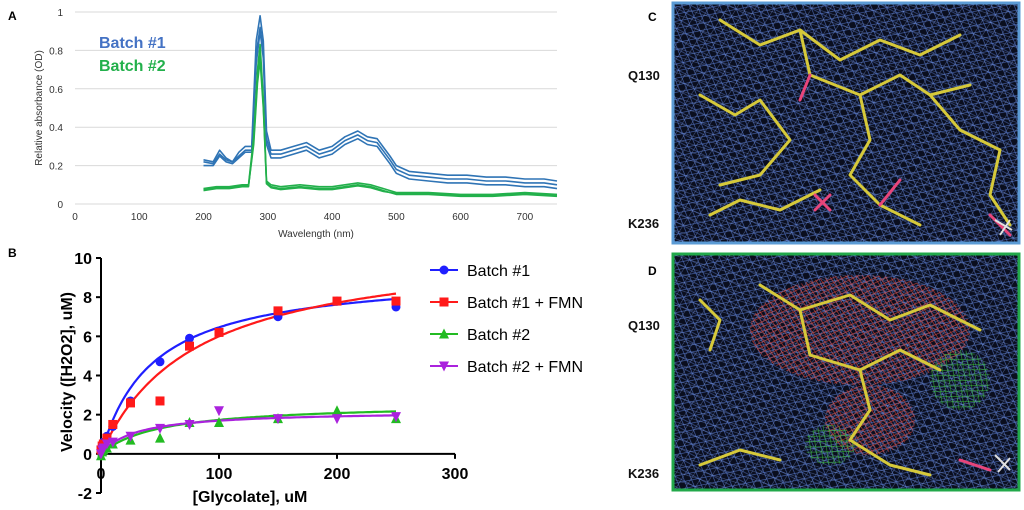 The image size is (1024, 510). Describe the element at coordinates (525, 367) in the screenshot. I see `legend-label-series-4: Batch #2 + FMN` at that location.